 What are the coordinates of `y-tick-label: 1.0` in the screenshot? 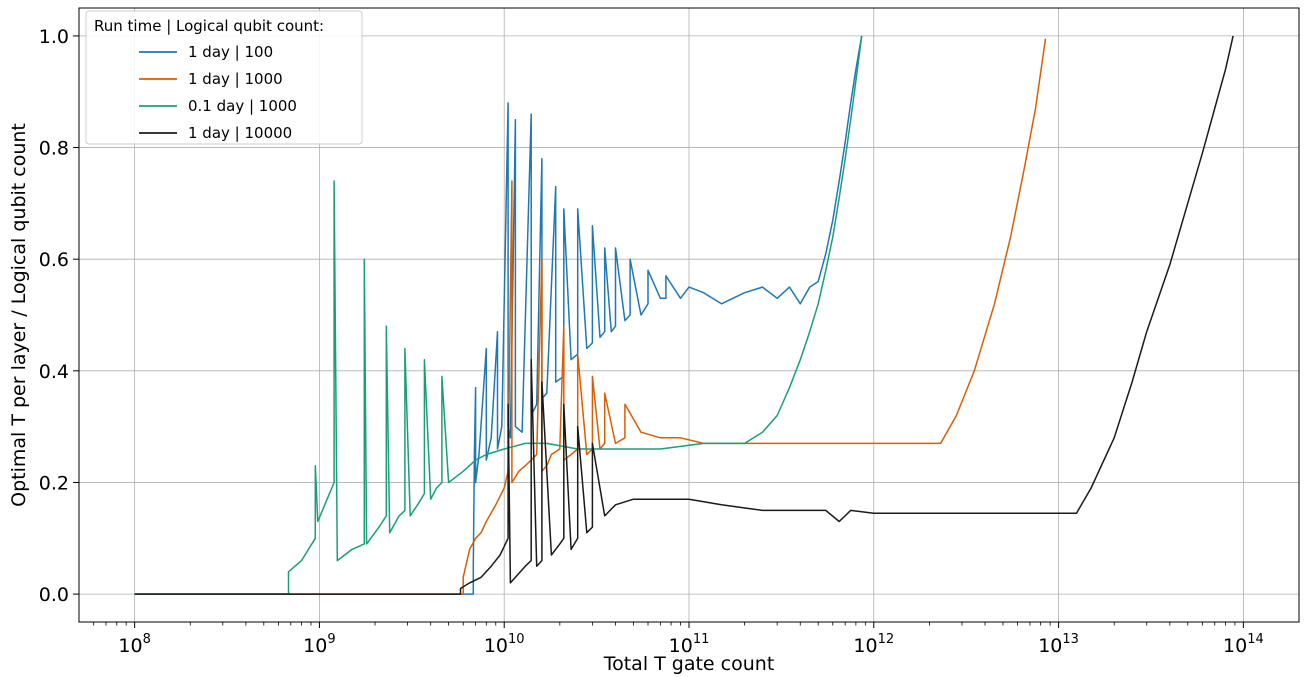 It's located at (54, 37).